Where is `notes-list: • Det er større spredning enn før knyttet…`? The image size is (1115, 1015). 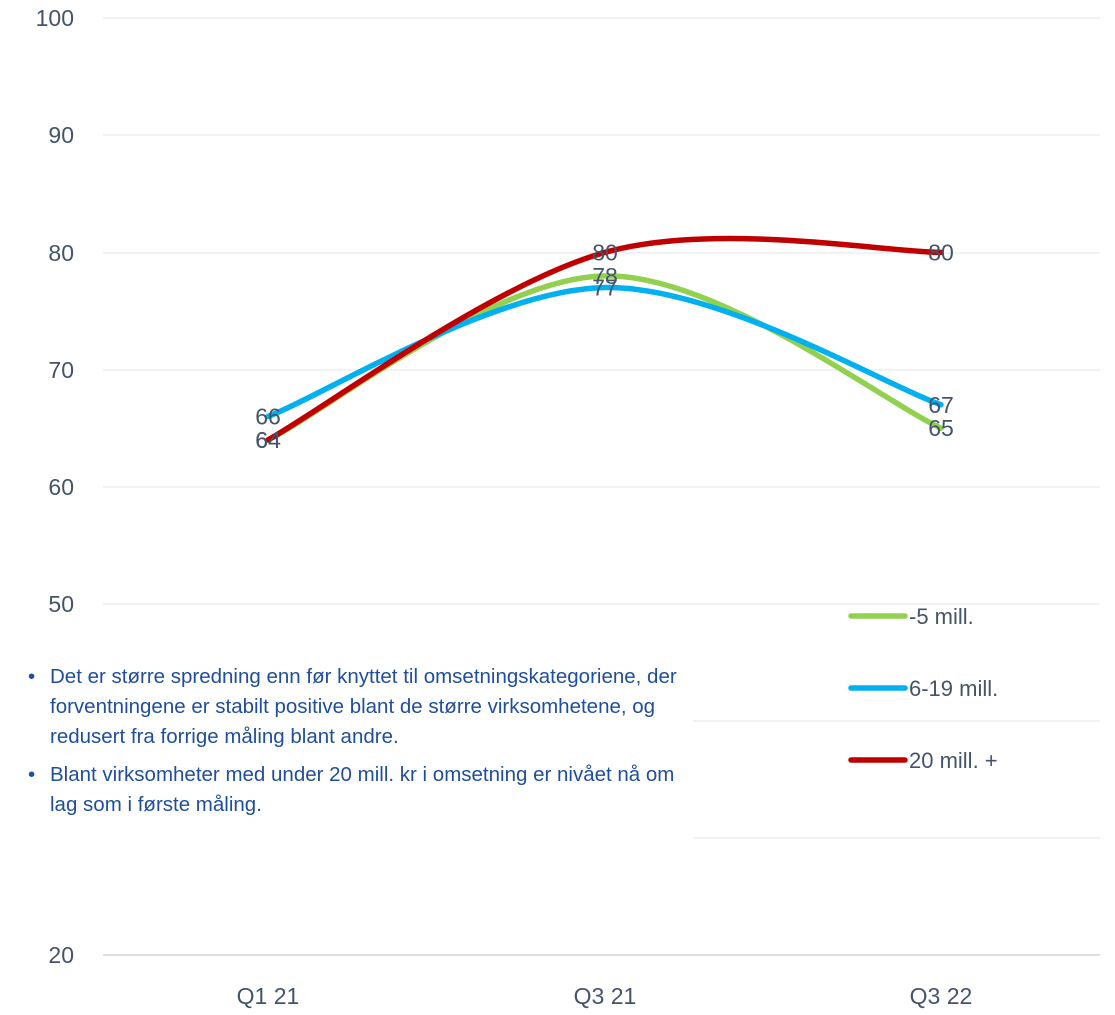
notes-list: • Det er større spredning enn før knyttet… is located at coordinates (353, 745).